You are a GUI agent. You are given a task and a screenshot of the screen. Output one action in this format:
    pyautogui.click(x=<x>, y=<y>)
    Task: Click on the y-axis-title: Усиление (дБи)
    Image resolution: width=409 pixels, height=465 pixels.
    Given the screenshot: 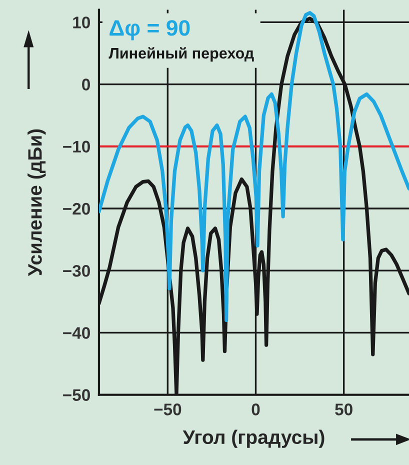 What is the action you would take?
    pyautogui.click(x=37, y=202)
    